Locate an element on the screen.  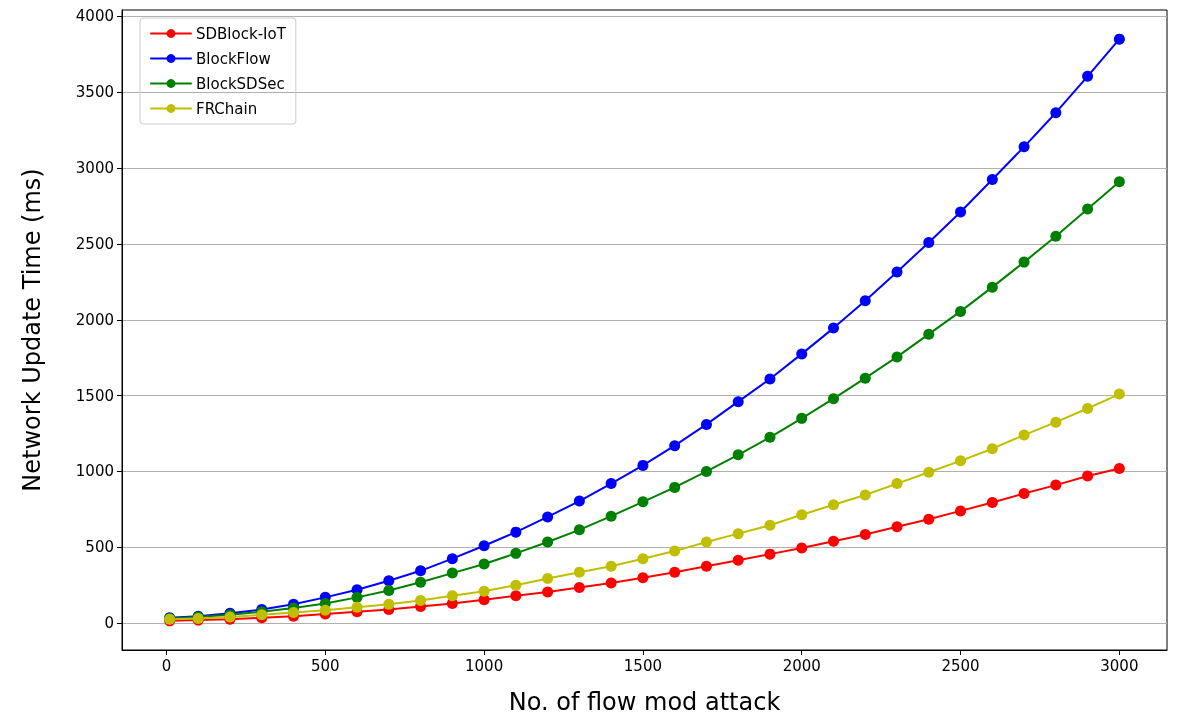
x-axis-title: No. of flow mod attack is located at coordinates (644, 702).